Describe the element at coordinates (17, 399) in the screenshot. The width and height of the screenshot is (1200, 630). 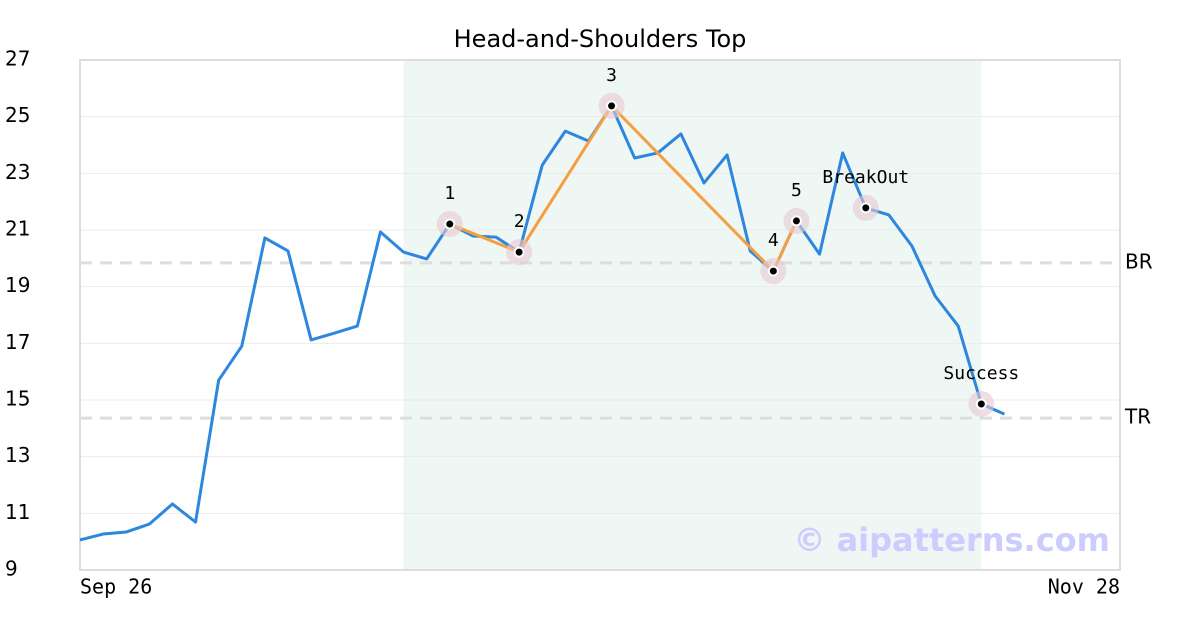
I see `y-tick-label: 15` at that location.